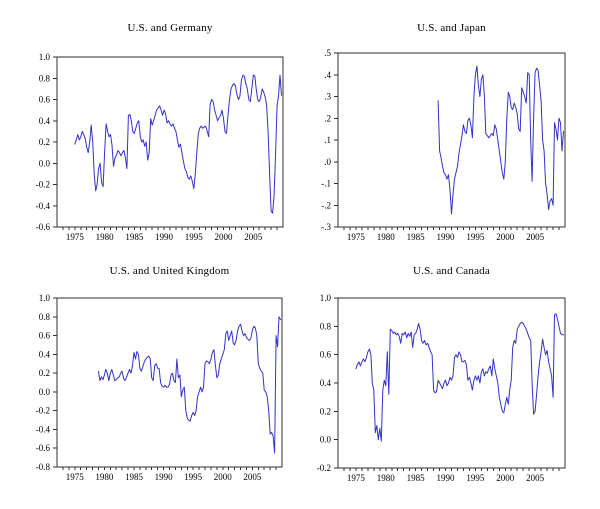 This screenshot has height=509, width=600. Describe the element at coordinates (169, 271) in the screenshot. I see `chart-title-us-united-kingdom: U.S. and United Kingdom` at that location.